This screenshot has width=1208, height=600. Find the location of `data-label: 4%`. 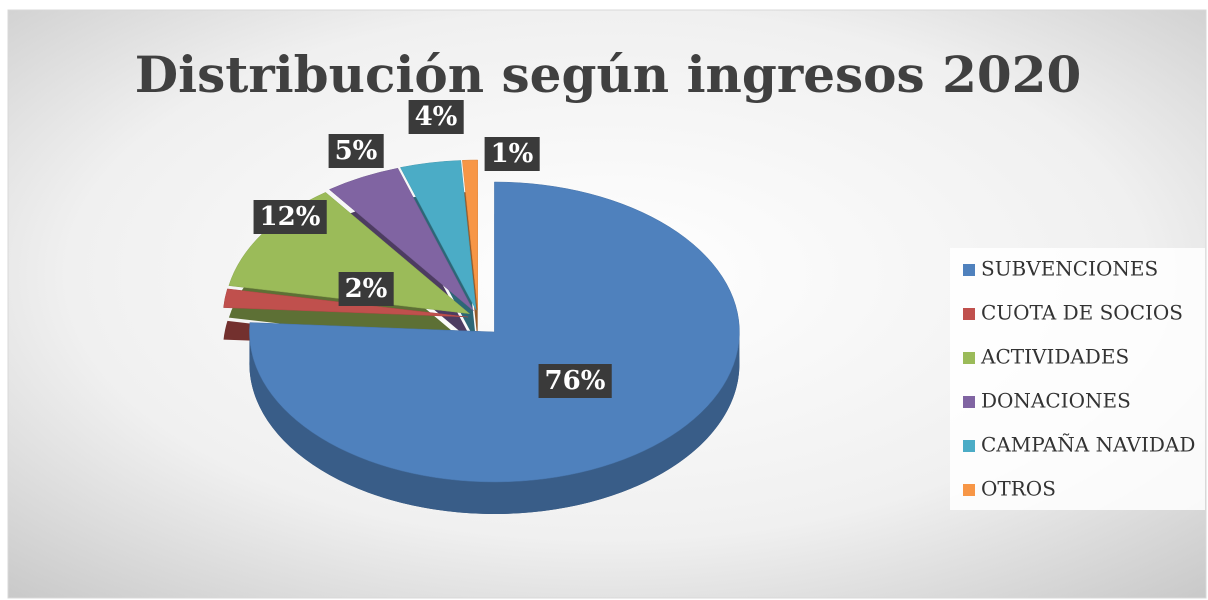

data-label: 4% is located at coordinates (436, 117).